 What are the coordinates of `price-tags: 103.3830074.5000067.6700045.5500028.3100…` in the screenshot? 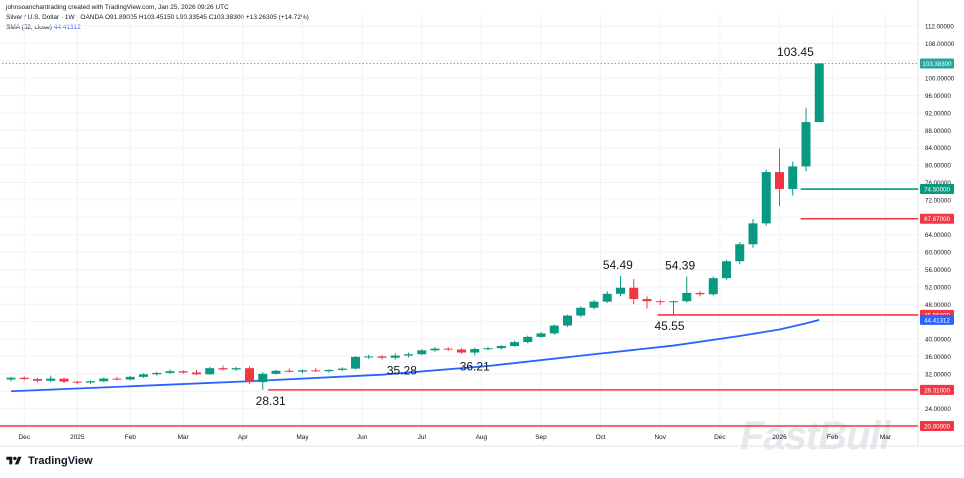 It's located at (937, 244).